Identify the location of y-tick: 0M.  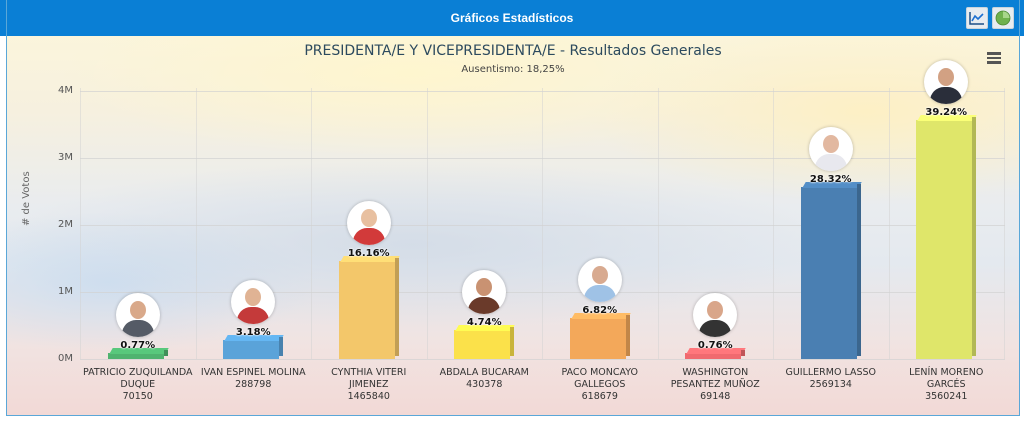
(65, 358).